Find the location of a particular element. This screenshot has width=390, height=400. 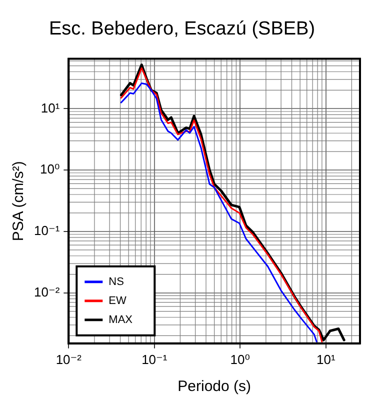

y-tick-label: 10⁻² is located at coordinates (47, 292).